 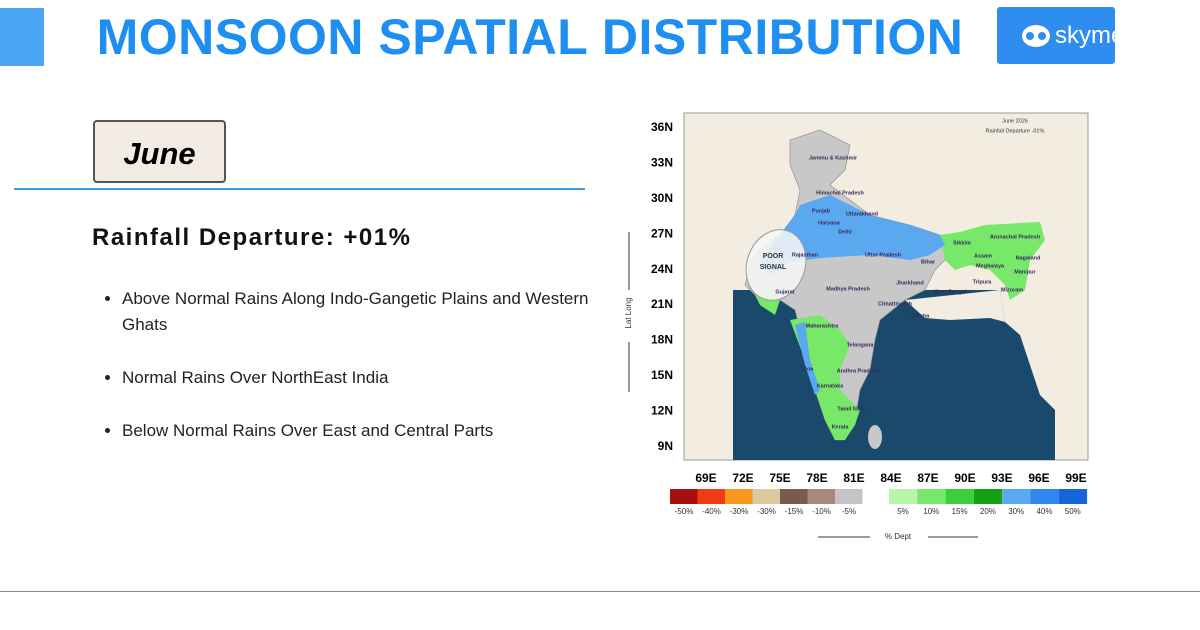 What do you see at coordinates (357, 378) in the screenshot?
I see `bullet: Normal Rains Over NorthEast India` at bounding box center [357, 378].